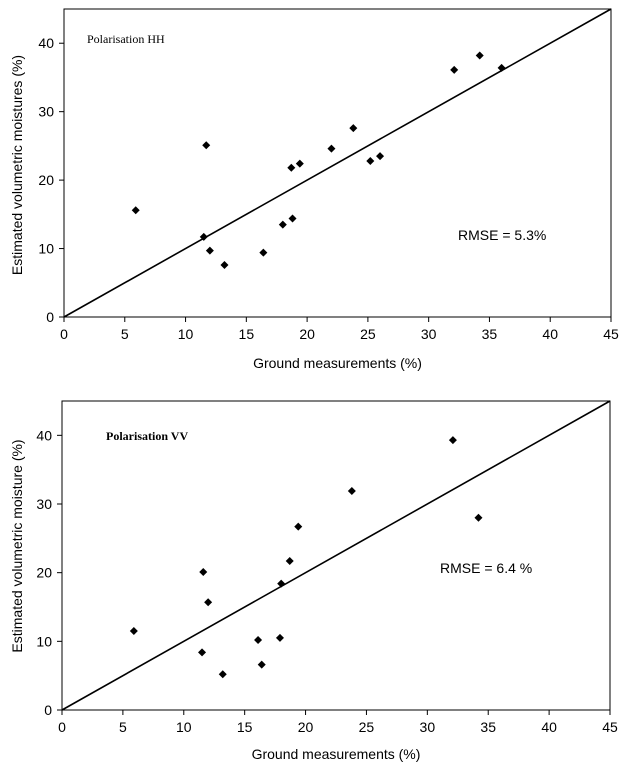  Describe the element at coordinates (17, 545) in the screenshot. I see `y-axis-title: Estimated volumetric moisture (%)` at that location.